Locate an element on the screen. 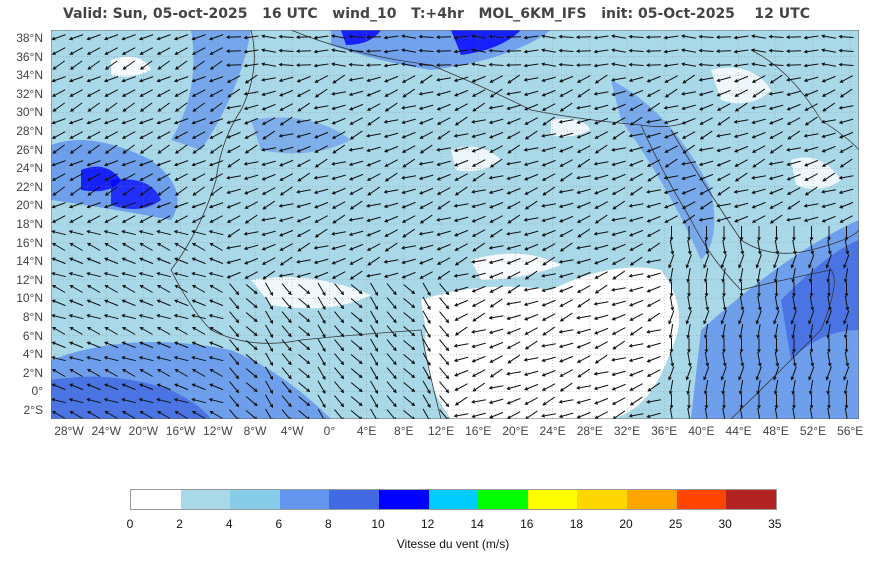 This screenshot has width=873, height=563. wind-zone is located at coordinates (820, 300).